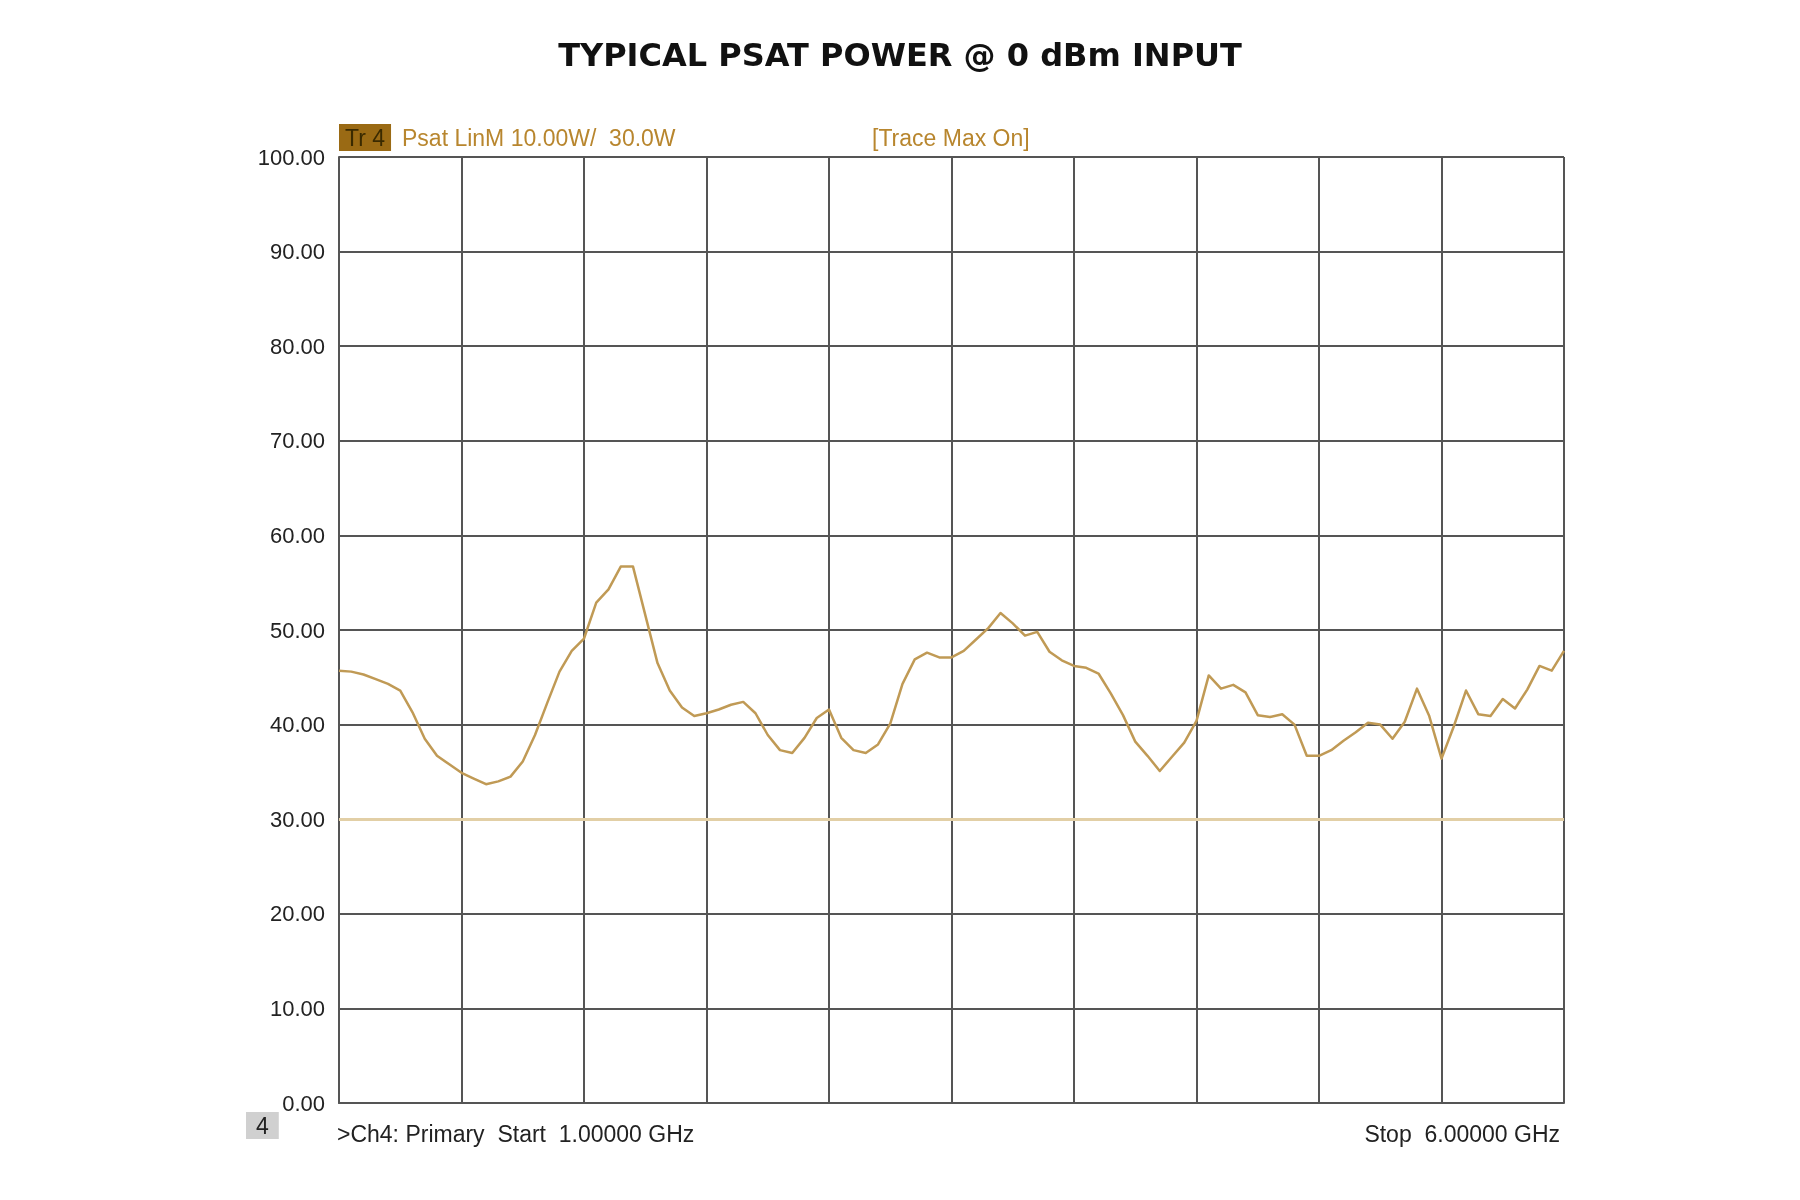 The width and height of the screenshot is (1800, 1200). What do you see at coordinates (297, 252) in the screenshot?
I see `y-tick-label: 90.00` at bounding box center [297, 252].